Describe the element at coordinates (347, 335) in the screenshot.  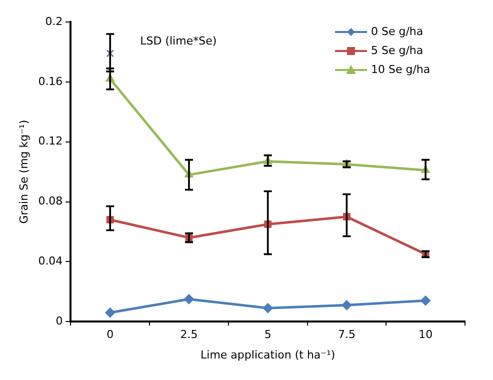
I see `x-tick-label: 7.5` at that location.